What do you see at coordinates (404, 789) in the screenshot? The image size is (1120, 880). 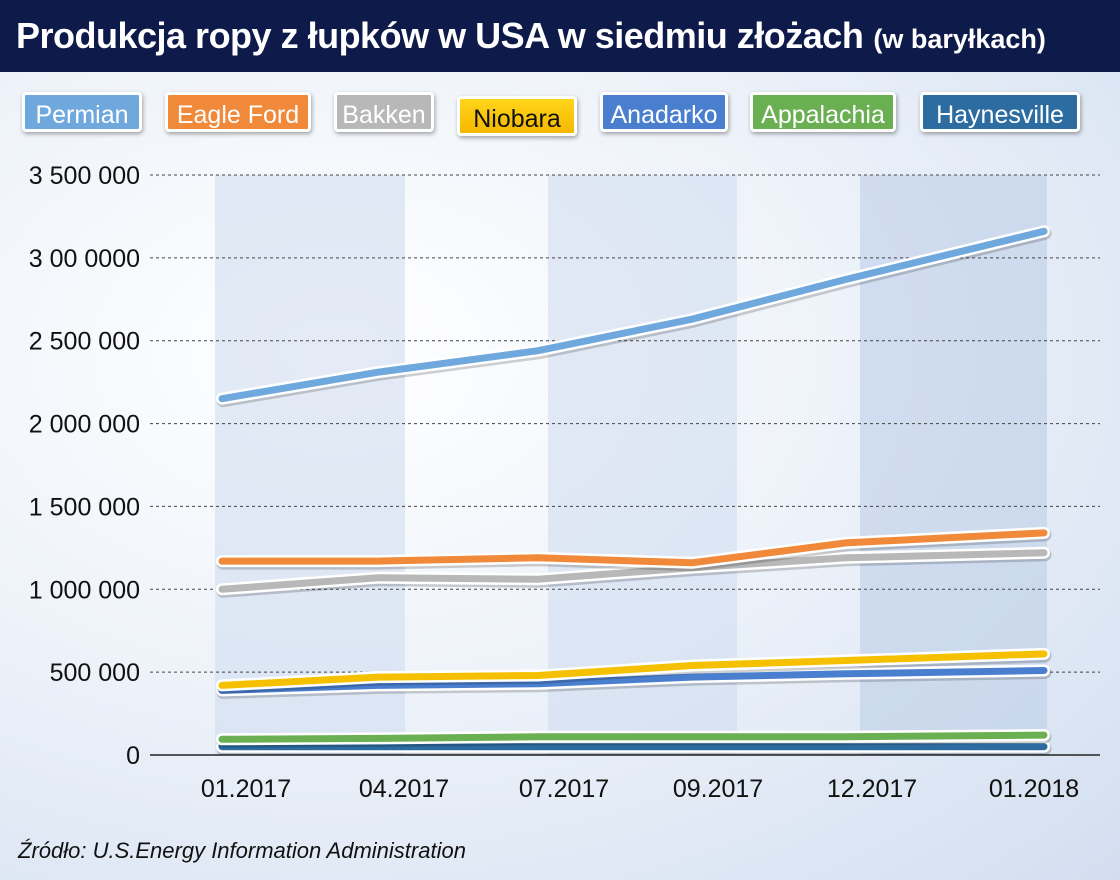 I see `x-tick-label: 04.2017` at bounding box center [404, 789].